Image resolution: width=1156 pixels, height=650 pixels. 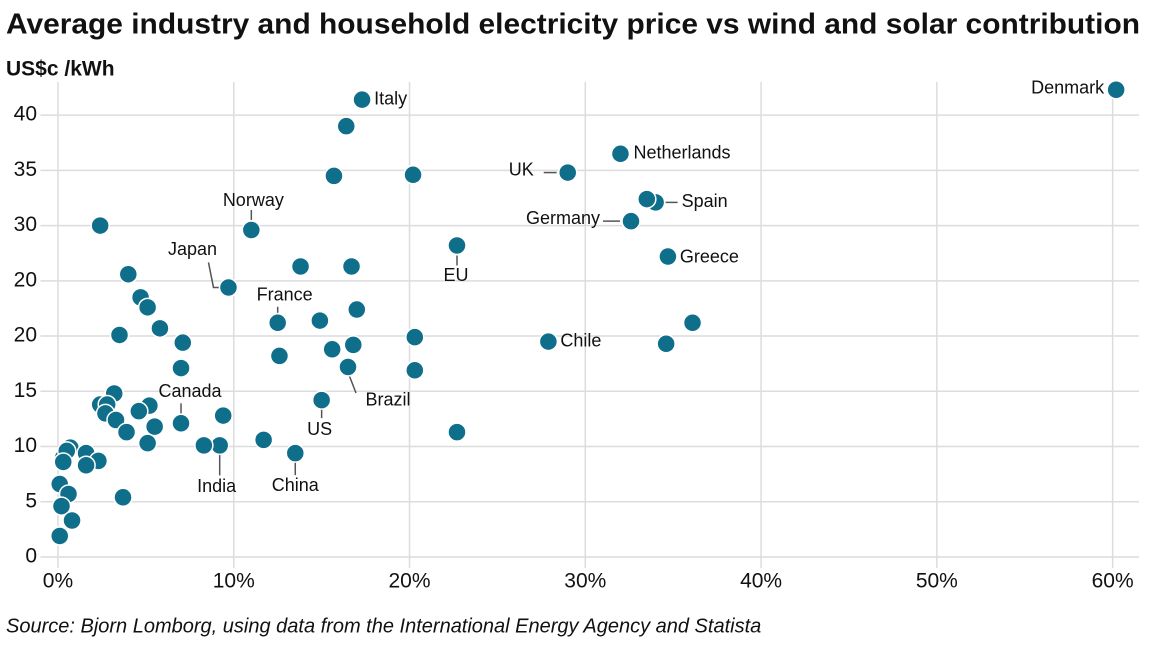 I want to click on point-label: Denmark, so click(x=1068, y=87).